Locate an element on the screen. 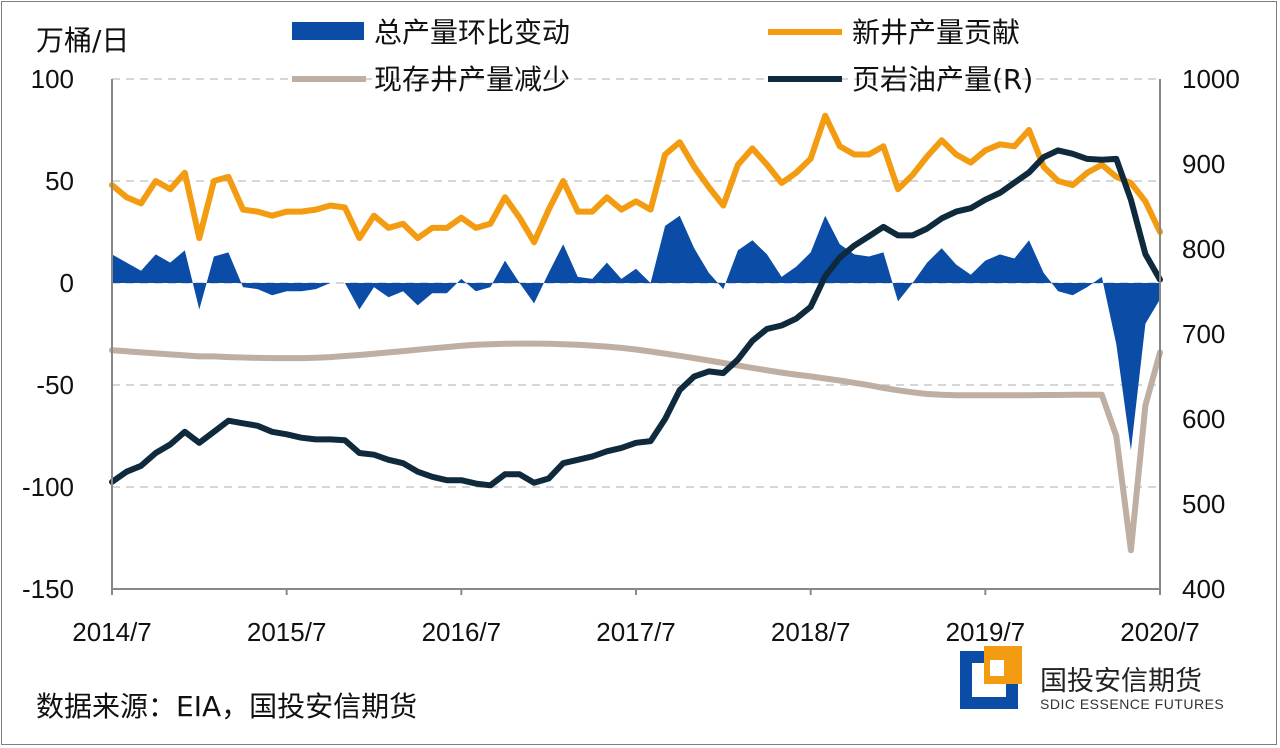 This screenshot has height=748, width=1280. x-tick-label: 2020/7 is located at coordinates (1160, 632).